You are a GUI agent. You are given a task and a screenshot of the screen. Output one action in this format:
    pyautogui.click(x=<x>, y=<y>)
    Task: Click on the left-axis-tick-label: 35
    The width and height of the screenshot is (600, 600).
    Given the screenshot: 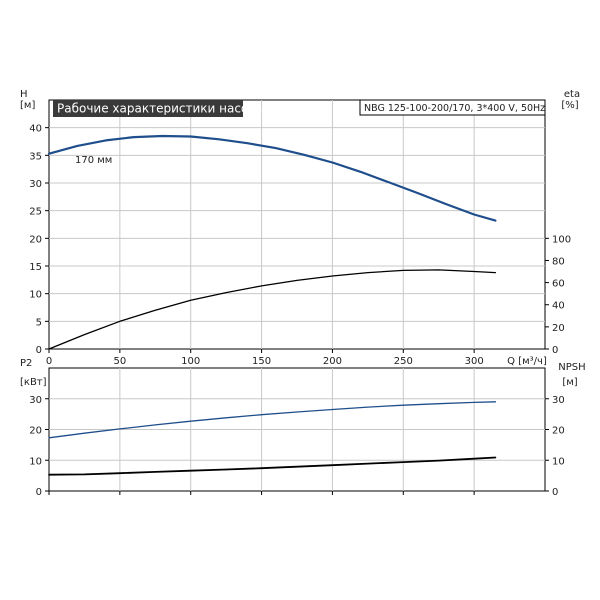 What is the action you would take?
    pyautogui.click(x=35, y=156)
    